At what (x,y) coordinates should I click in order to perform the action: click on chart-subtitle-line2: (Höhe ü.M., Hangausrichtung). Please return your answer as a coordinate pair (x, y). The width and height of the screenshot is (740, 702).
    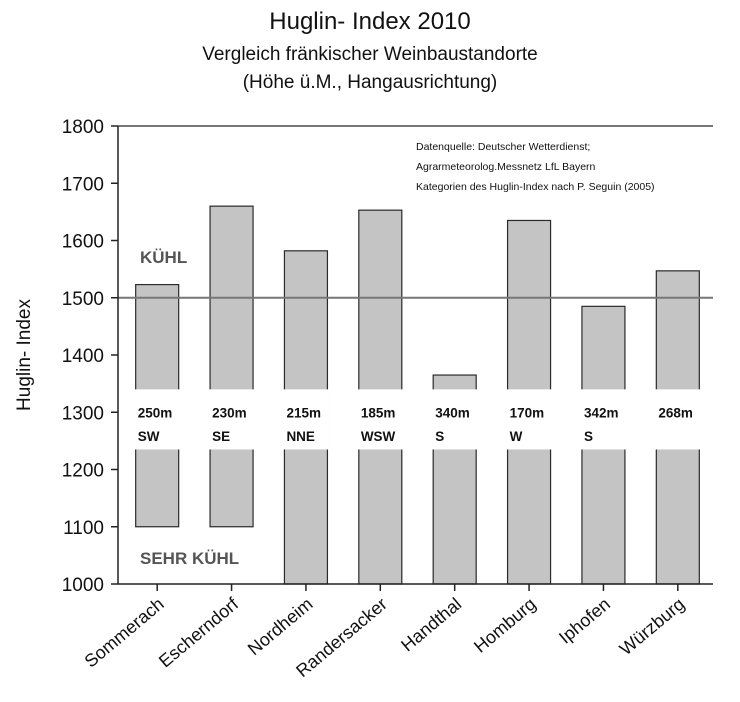
    Looking at the image, I should click on (370, 82).